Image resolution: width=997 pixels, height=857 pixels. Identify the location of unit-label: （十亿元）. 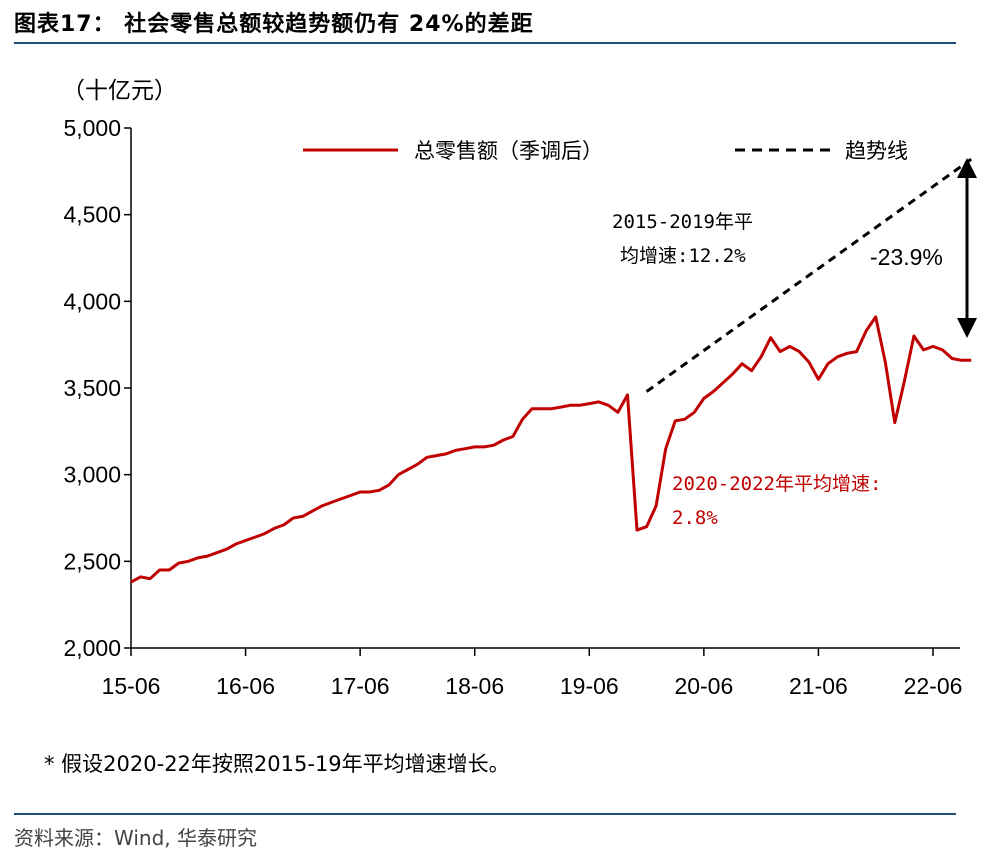
(119, 91).